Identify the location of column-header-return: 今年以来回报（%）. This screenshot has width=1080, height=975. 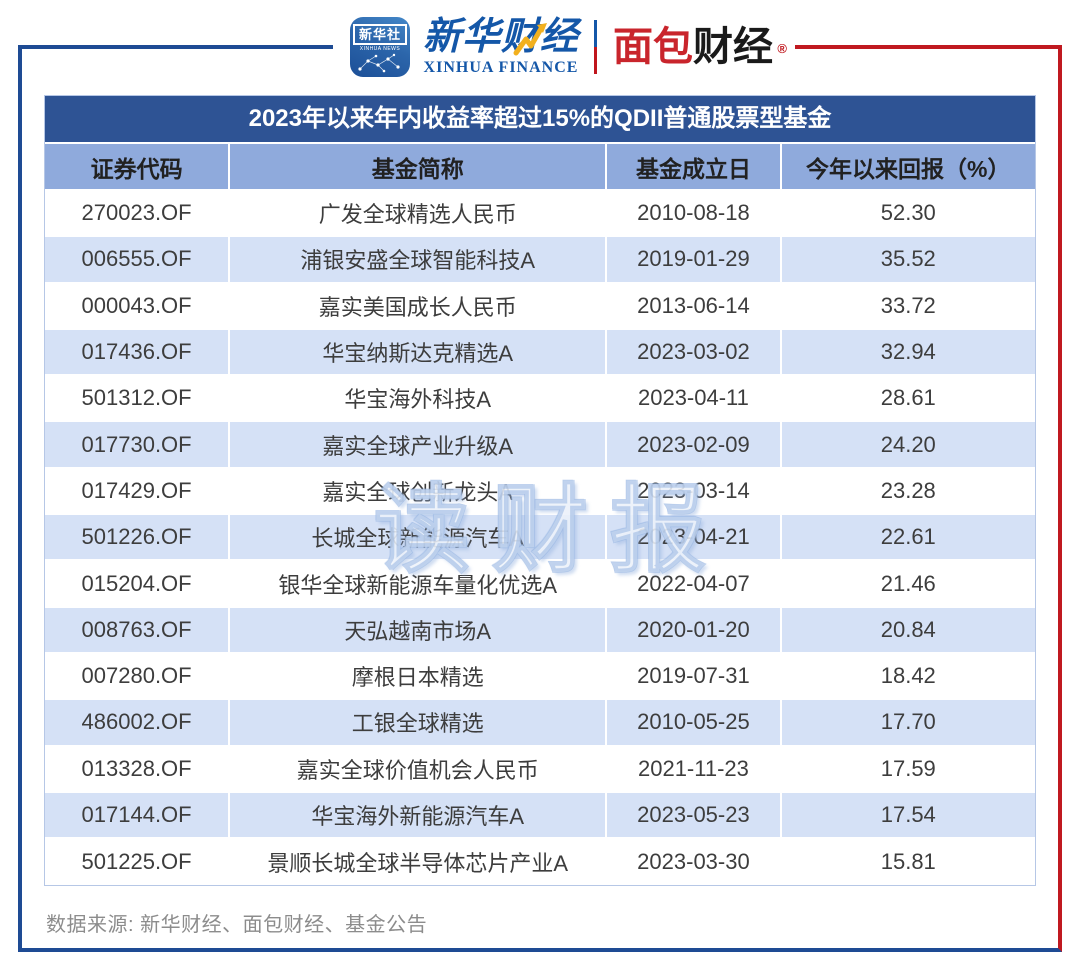
(907, 166).